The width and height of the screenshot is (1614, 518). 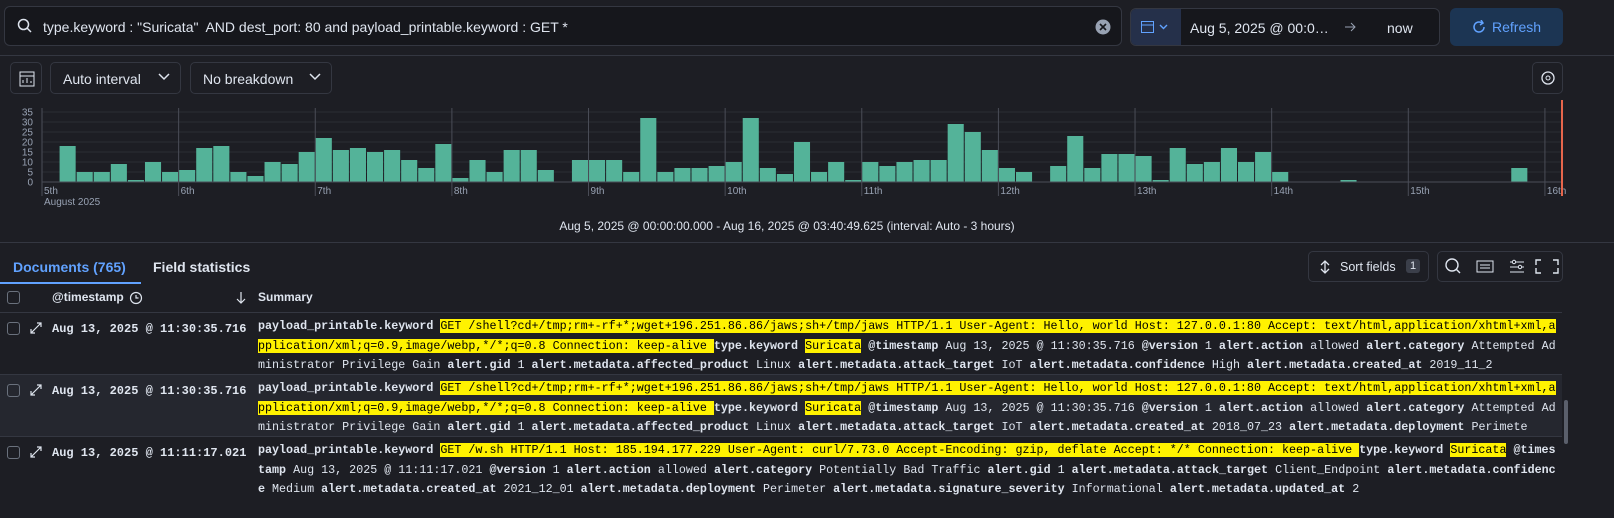 What do you see at coordinates (1146, 191) in the screenshot?
I see `x-tick-label: 13th` at bounding box center [1146, 191].